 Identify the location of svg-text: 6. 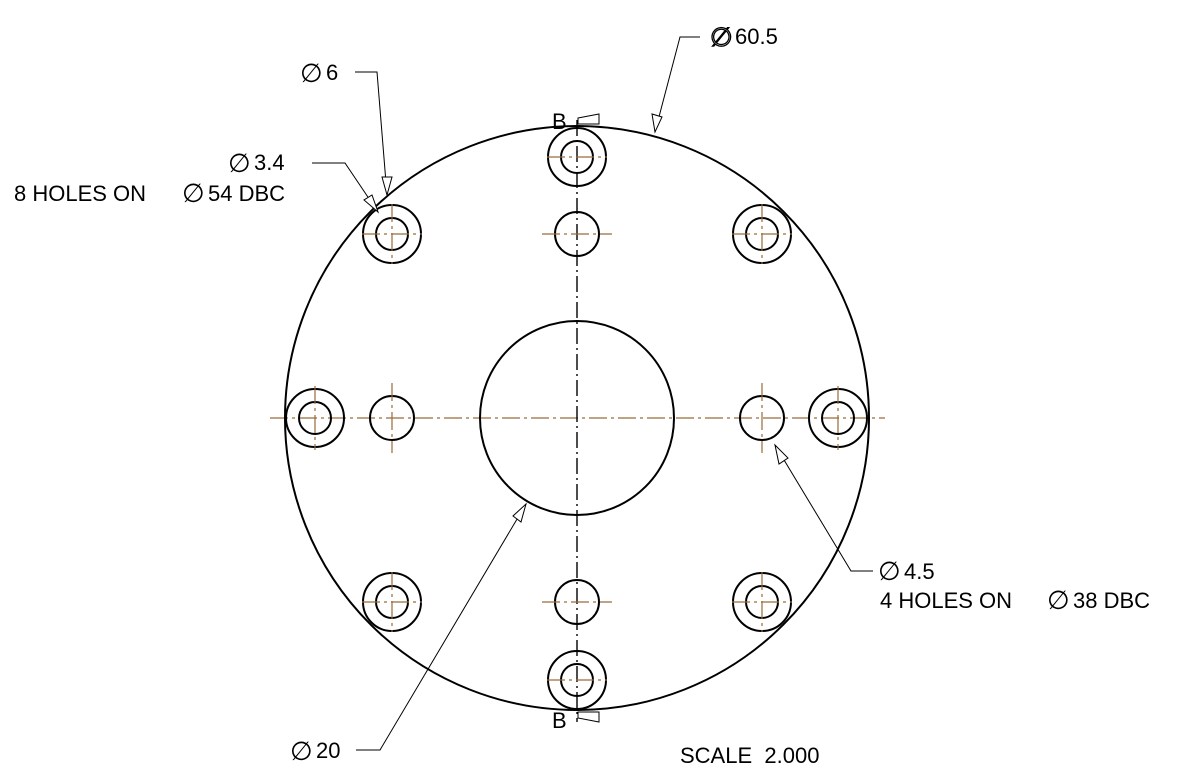
(332, 72).